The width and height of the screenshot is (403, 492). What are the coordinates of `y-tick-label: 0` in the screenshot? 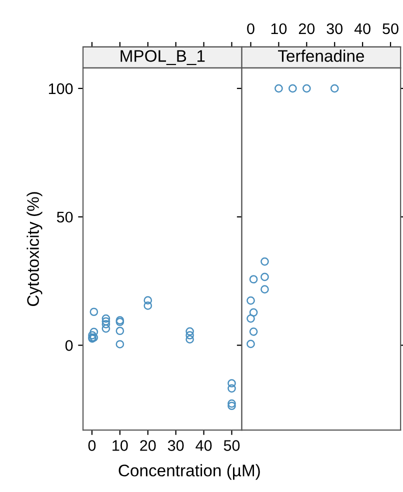 It's located at (69, 345).